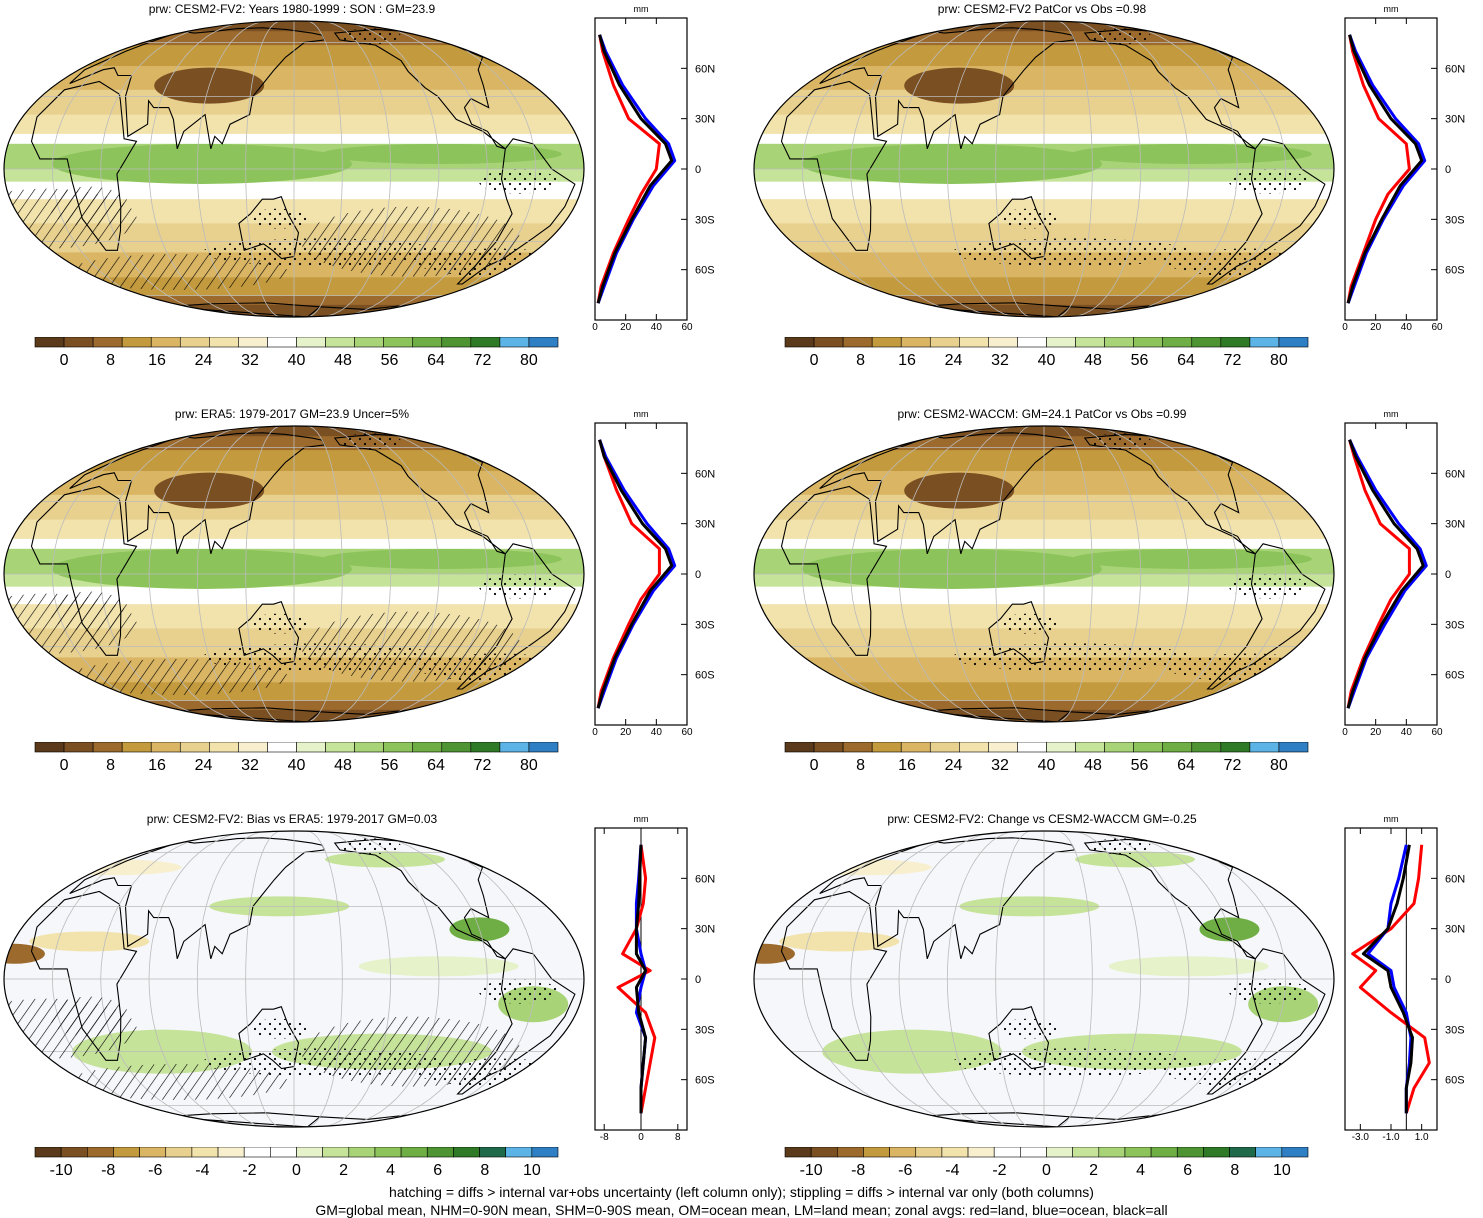  I want to click on africa-coastline, so click(834, 165).